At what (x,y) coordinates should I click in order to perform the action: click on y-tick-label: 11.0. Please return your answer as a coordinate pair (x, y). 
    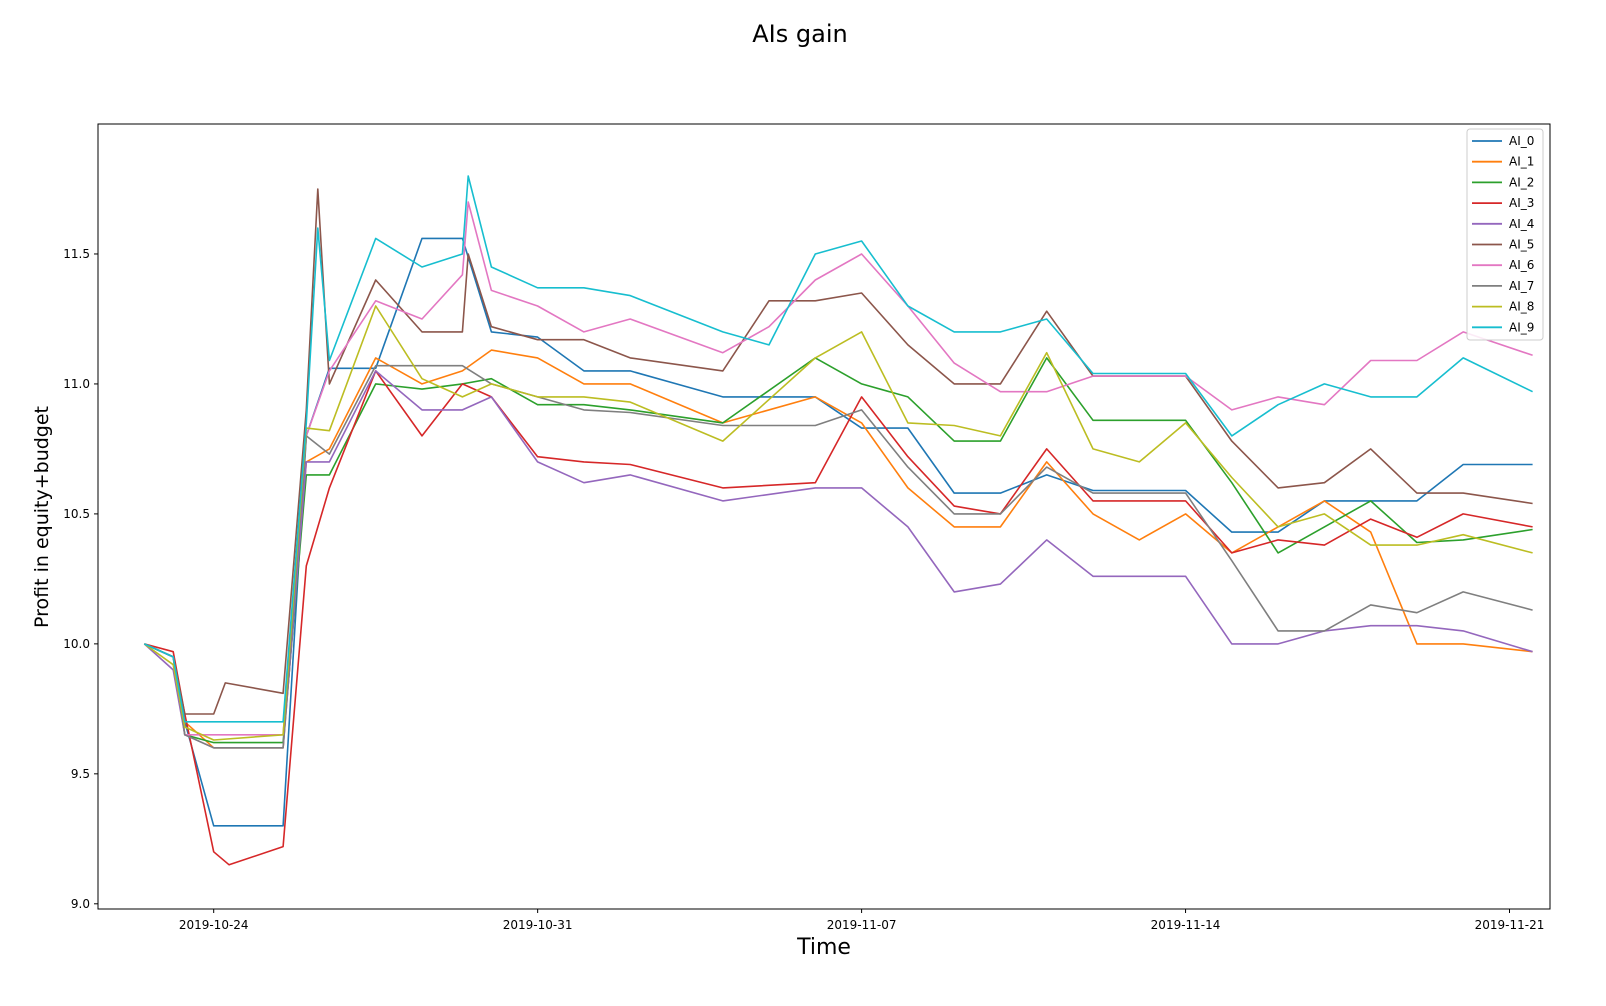
    Looking at the image, I should click on (76, 384).